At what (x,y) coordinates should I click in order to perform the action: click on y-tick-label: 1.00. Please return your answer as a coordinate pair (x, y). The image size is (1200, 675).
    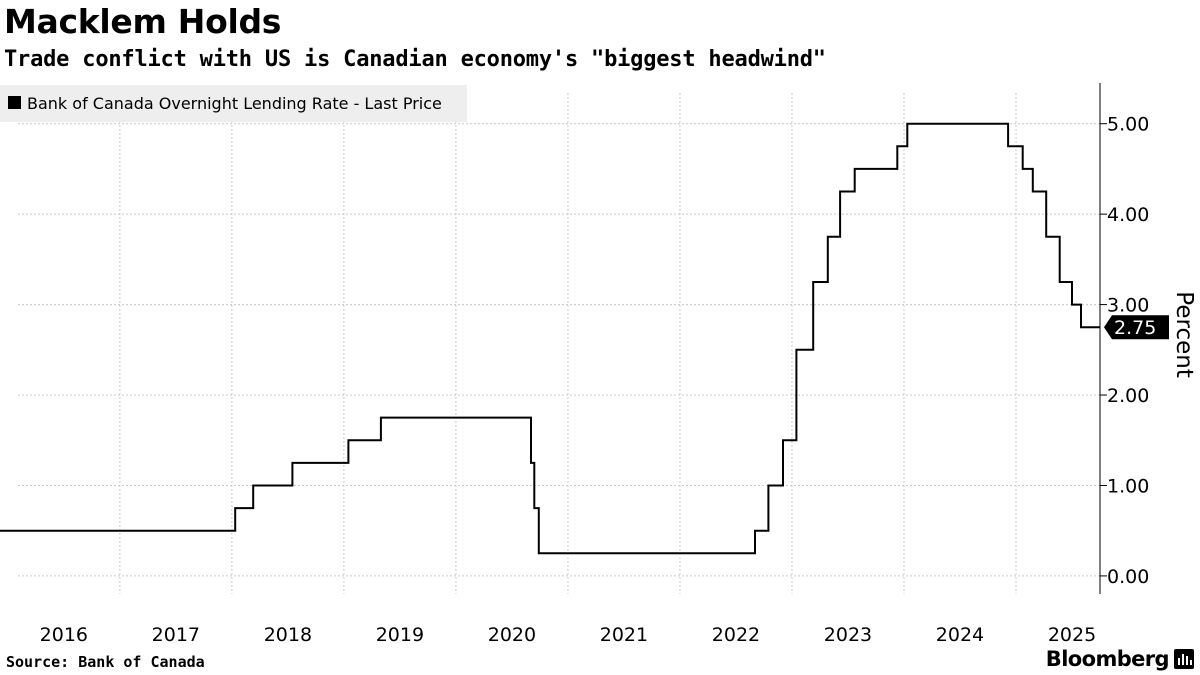
    Looking at the image, I should click on (1128, 486).